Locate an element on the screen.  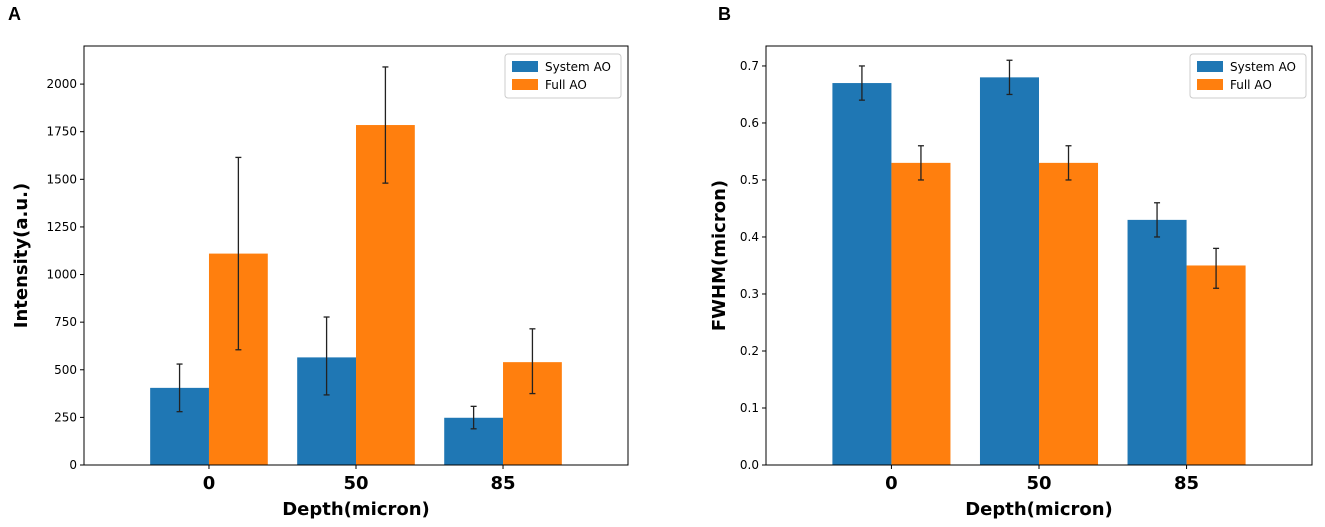
y-axis-label: FWHM(micron) is located at coordinates (719, 255).